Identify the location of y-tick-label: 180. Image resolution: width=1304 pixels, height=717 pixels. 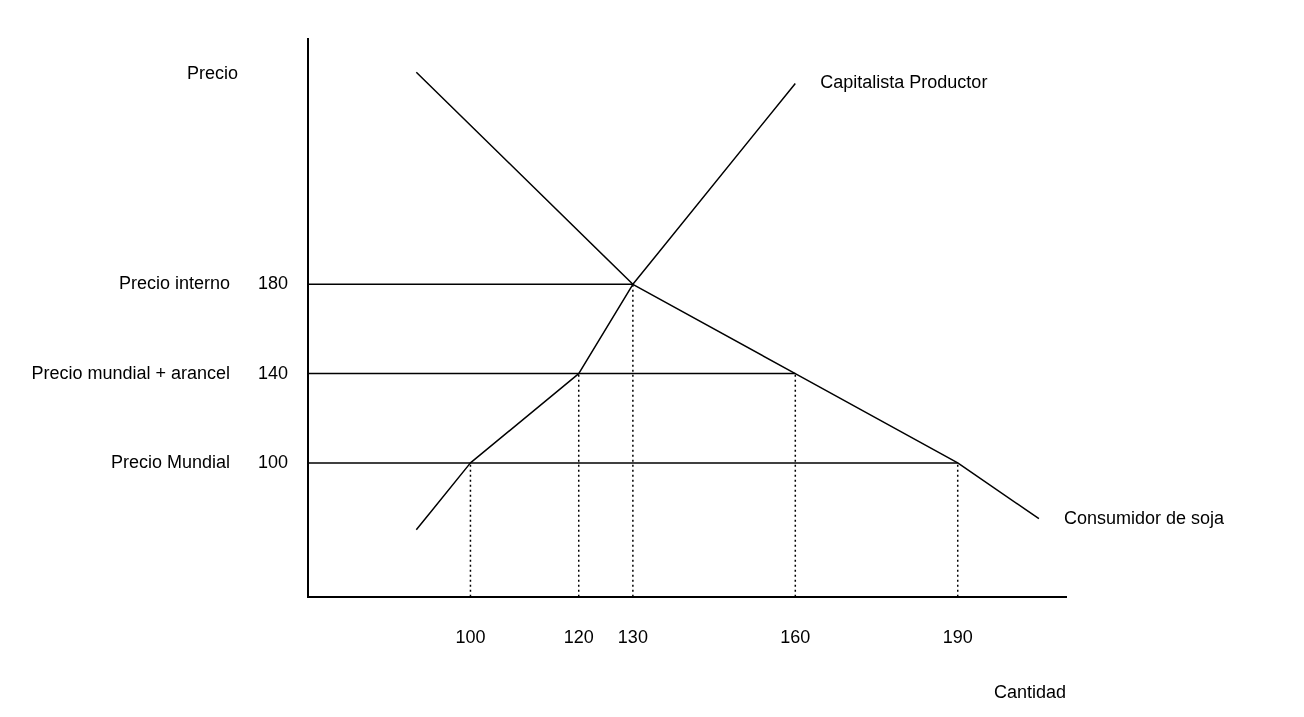
(273, 283).